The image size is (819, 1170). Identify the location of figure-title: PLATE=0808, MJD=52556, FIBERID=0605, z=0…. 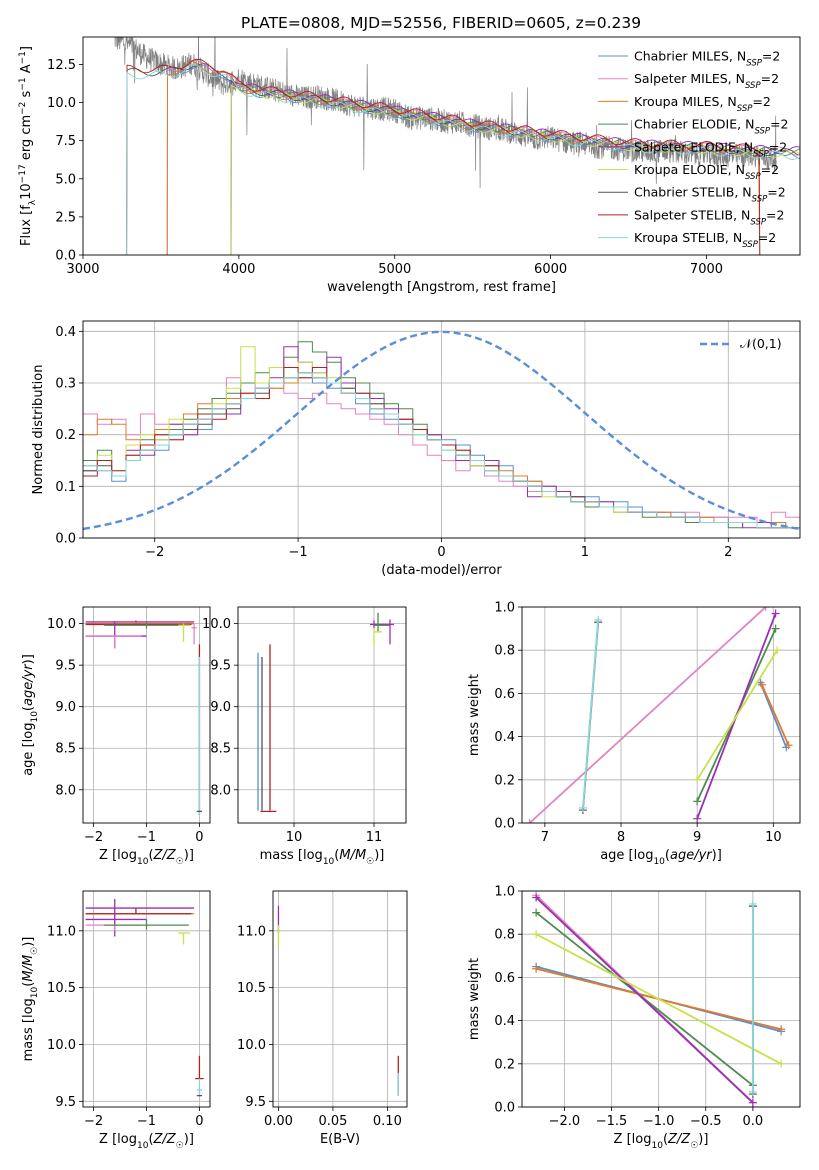
(441, 23).